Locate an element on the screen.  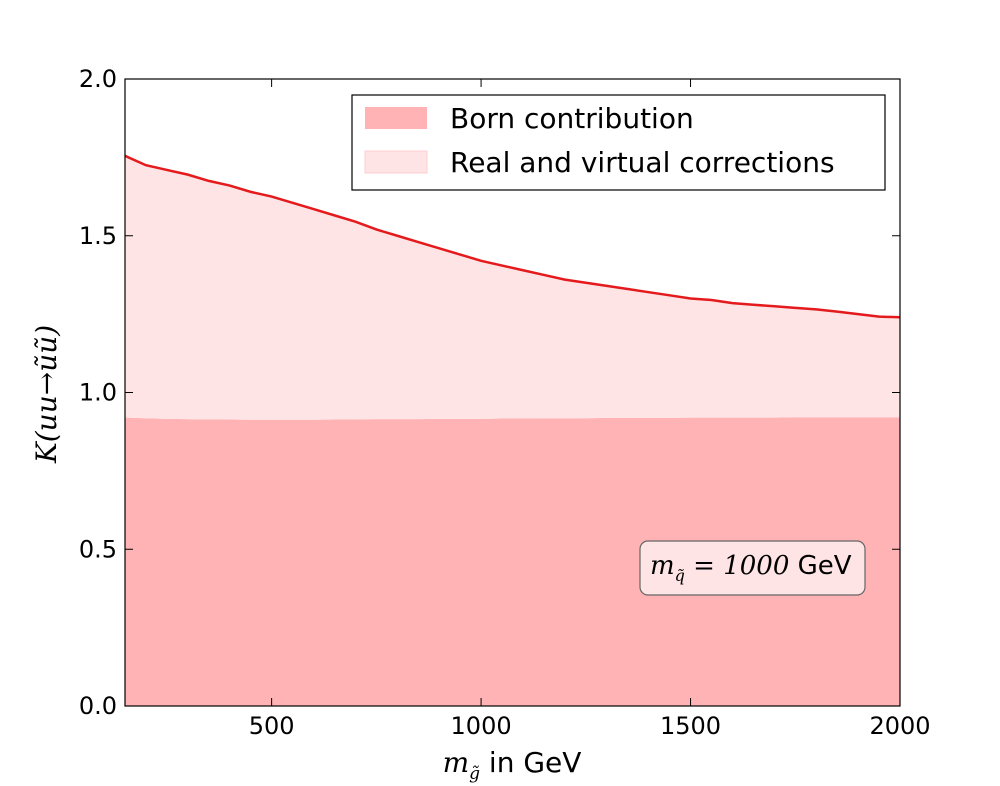
annotation: mq̃ = 1000 GeV is located at coordinates (752, 568).